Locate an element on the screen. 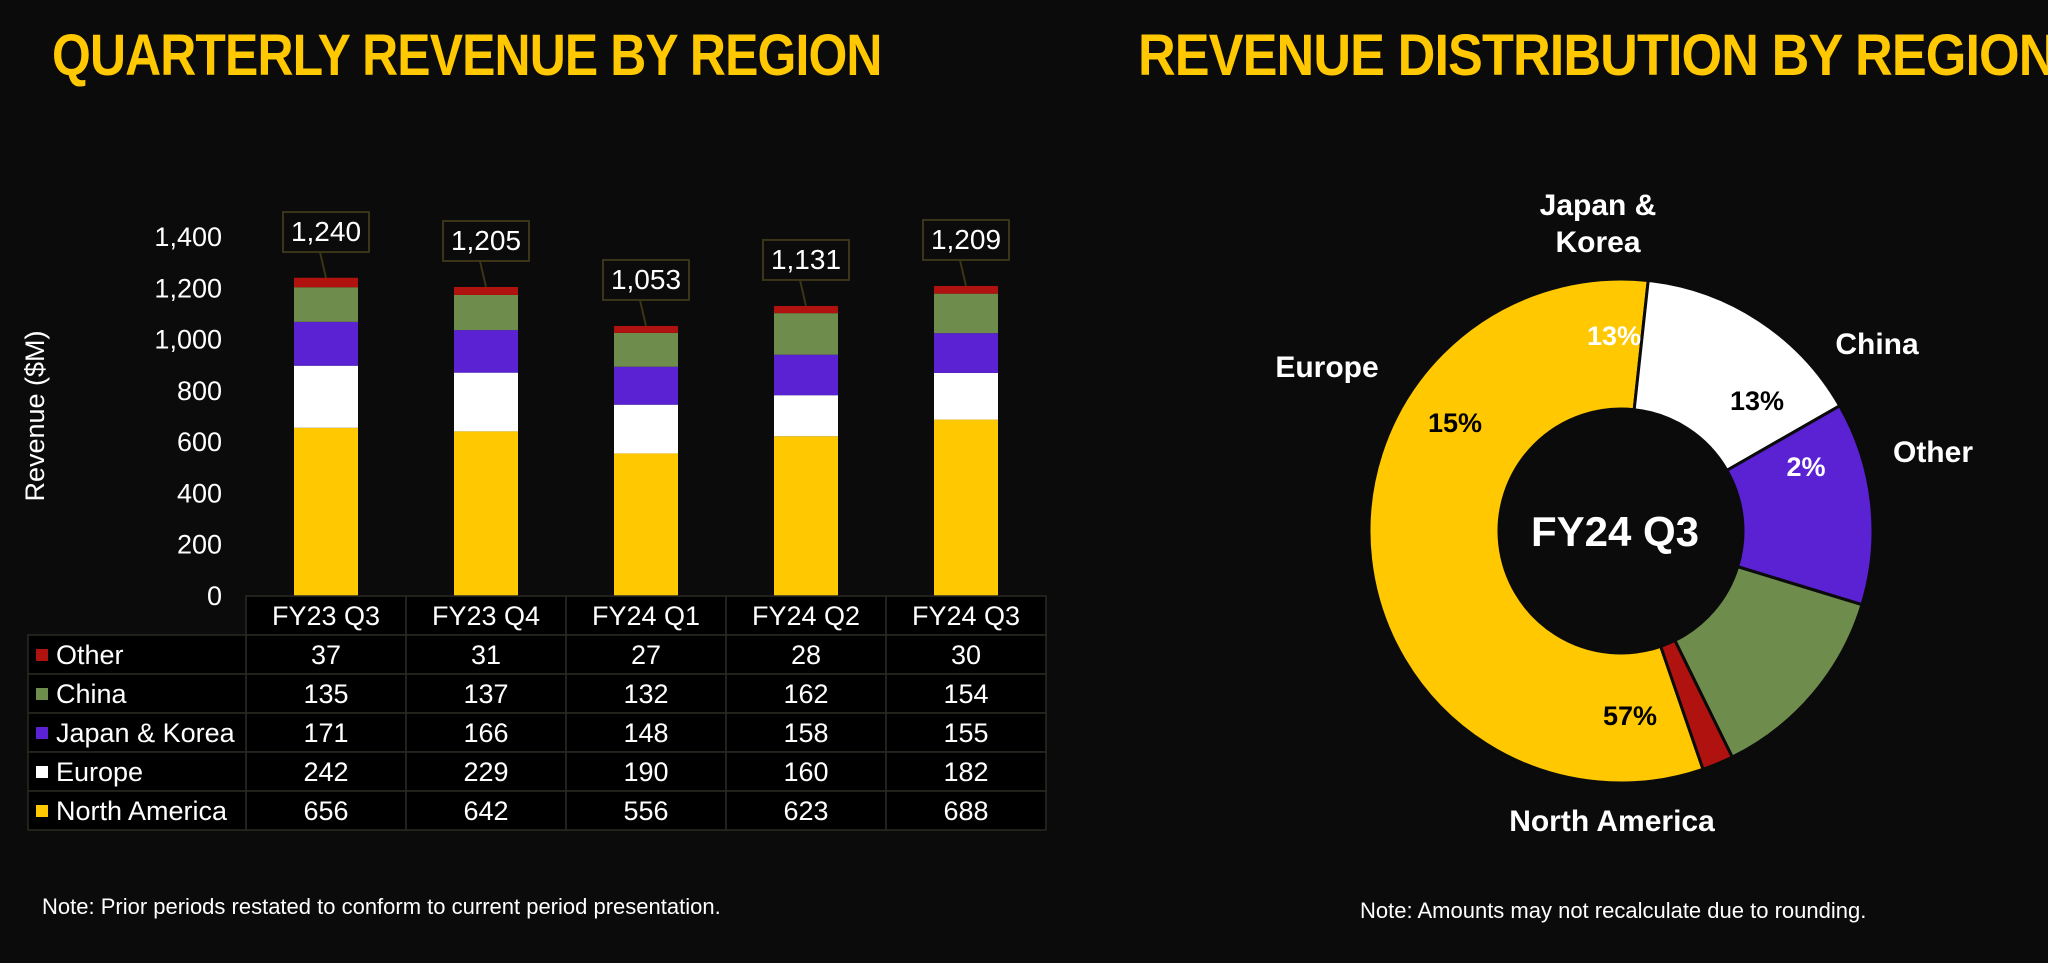 This screenshot has width=2048, height=963. table-value: 137 is located at coordinates (485, 694).